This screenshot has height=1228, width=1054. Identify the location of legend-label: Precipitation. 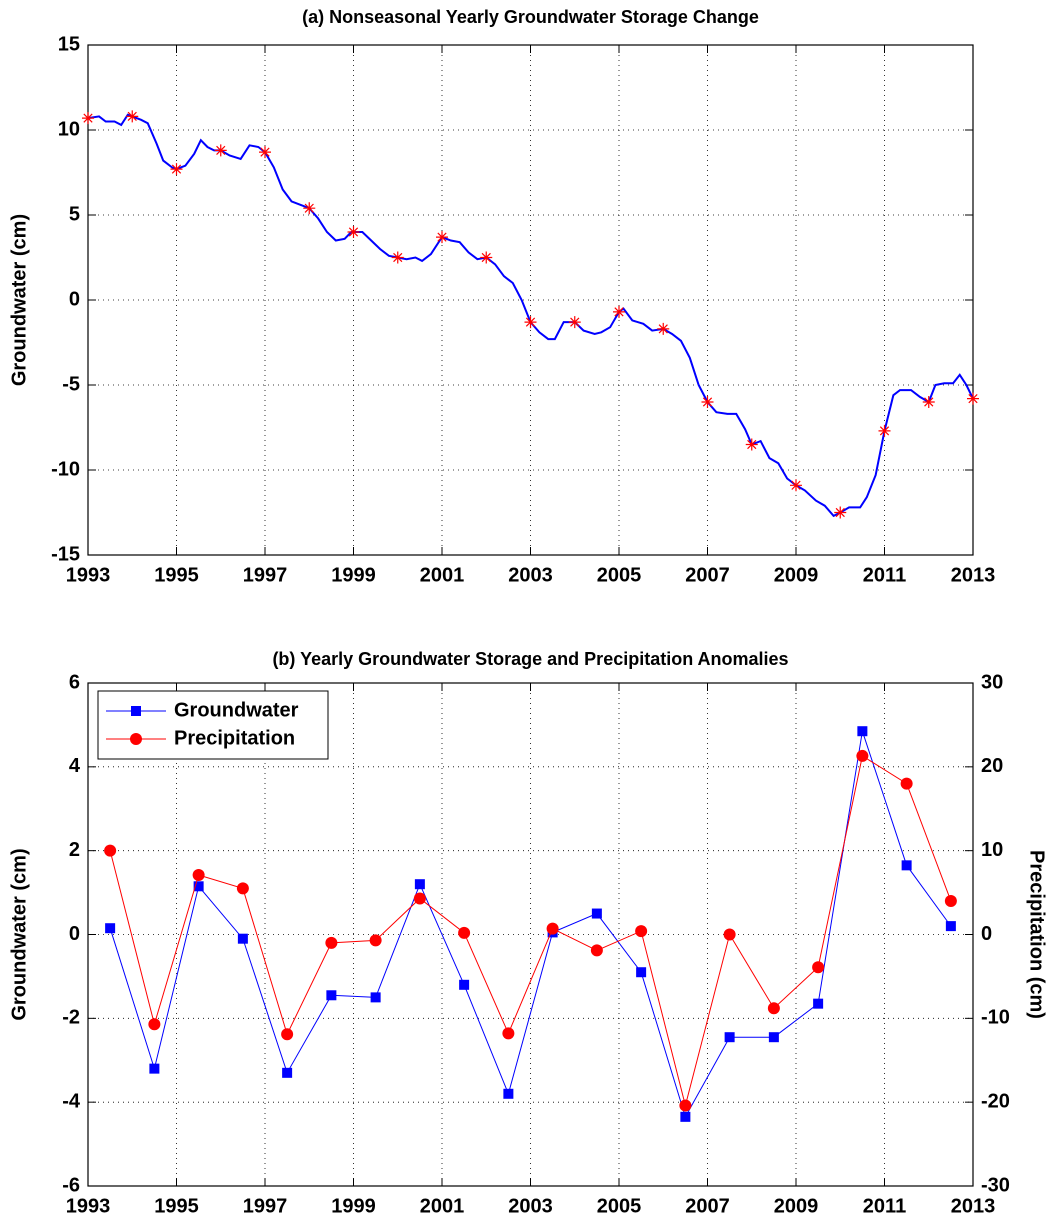
(234, 738).